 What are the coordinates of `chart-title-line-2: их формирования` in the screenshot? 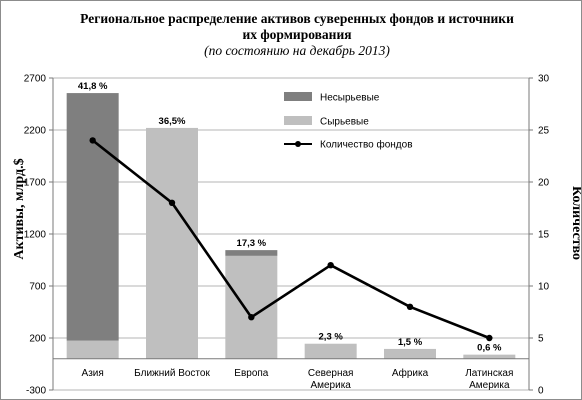 It's located at (296, 34).